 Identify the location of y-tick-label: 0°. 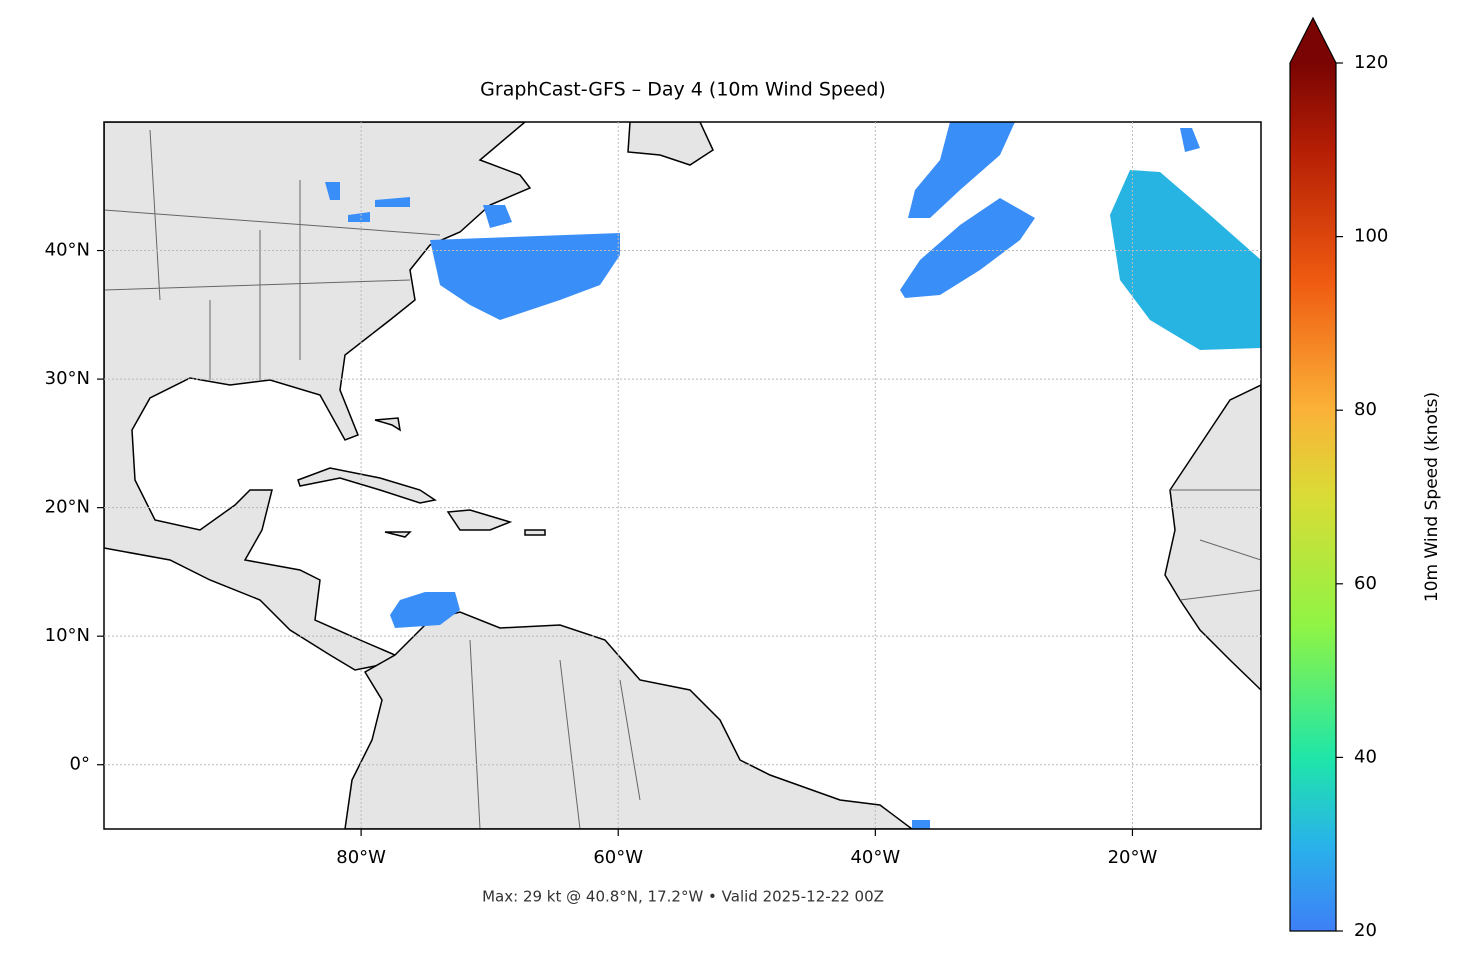
(80, 764).